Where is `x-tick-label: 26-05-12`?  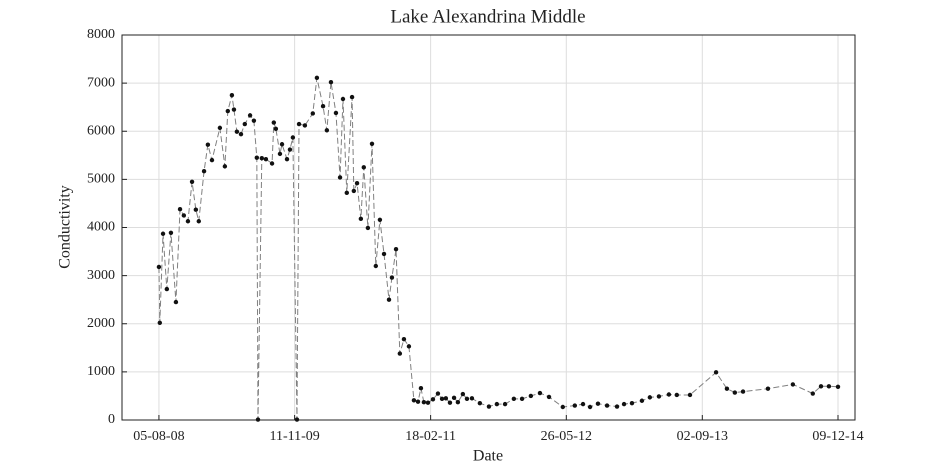 x-tick-label: 26-05-12 is located at coordinates (566, 436).